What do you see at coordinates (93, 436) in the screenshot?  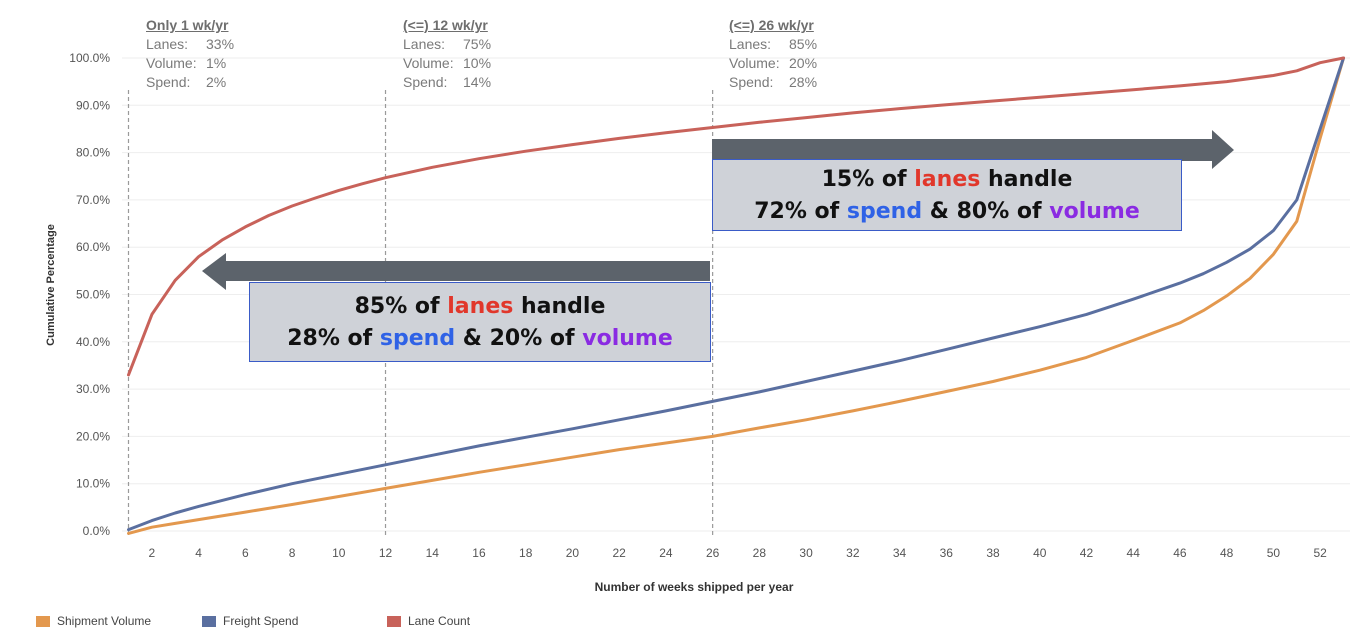 I see `y-tick-label: 20.0%` at bounding box center [93, 436].